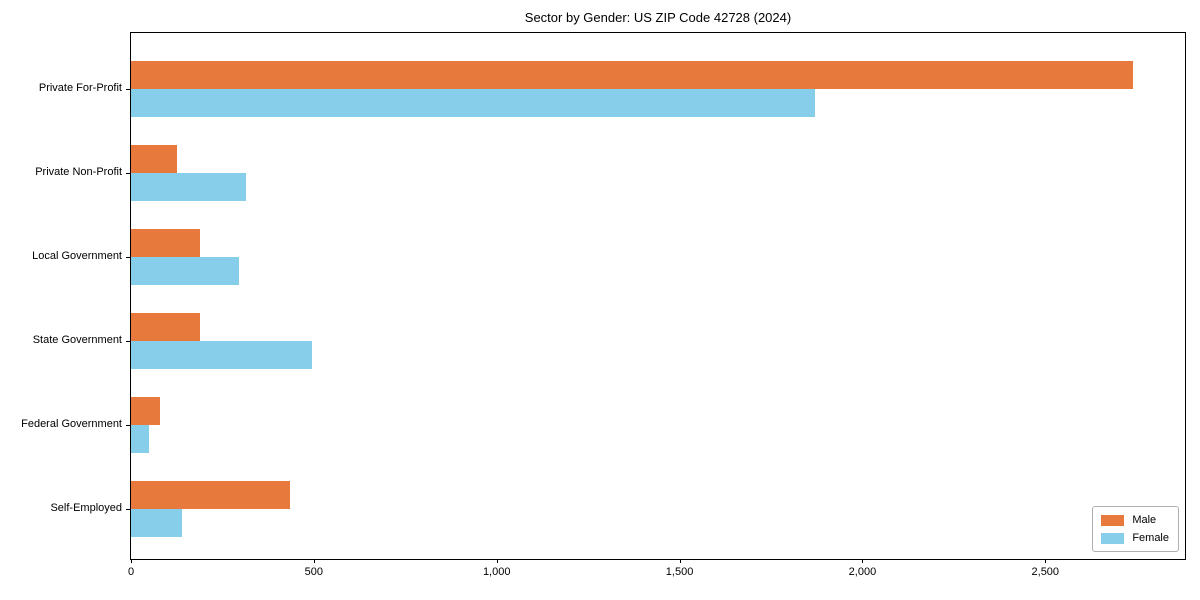 This screenshot has width=1200, height=600. I want to click on y-tick-label: State Government, so click(77, 340).